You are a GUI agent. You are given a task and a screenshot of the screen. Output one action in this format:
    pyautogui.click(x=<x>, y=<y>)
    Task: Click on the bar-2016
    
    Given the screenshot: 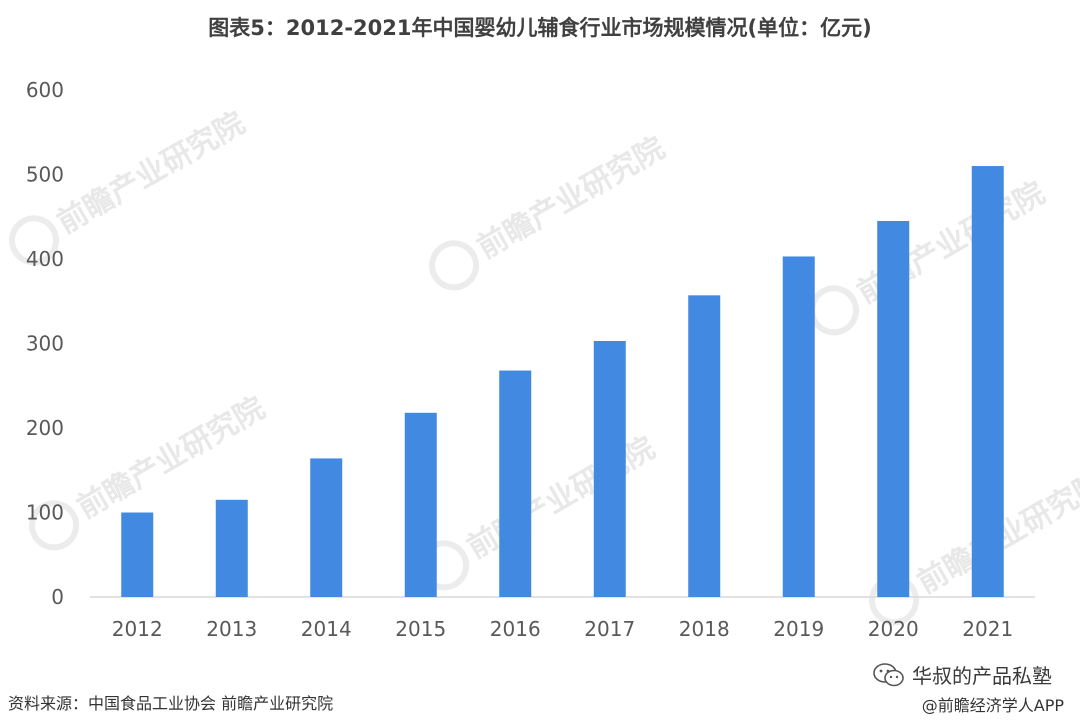 What is the action you would take?
    pyautogui.click(x=515, y=483)
    